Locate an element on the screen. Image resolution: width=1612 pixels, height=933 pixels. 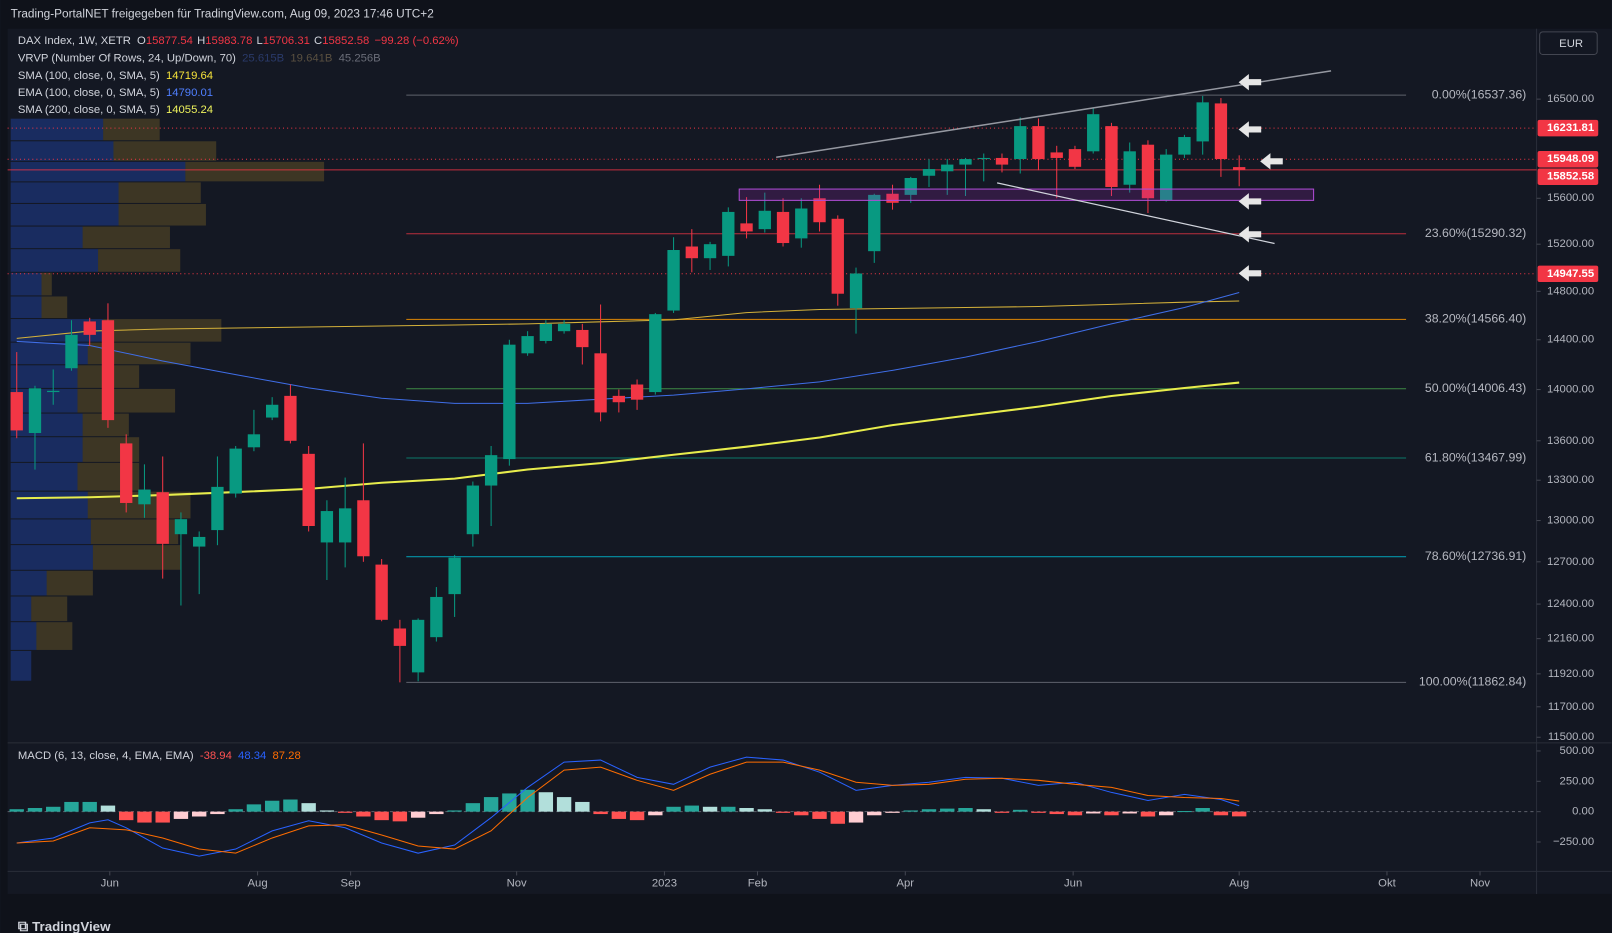
x-tick-label: Aug is located at coordinates (258, 884).